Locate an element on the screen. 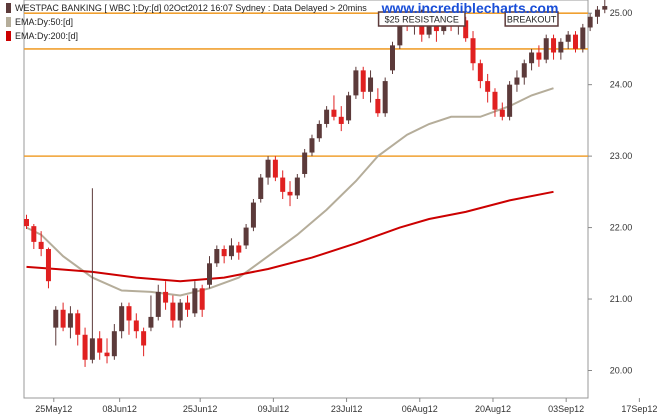 The image size is (660, 420). callout-layer: $25 RESISTANCE BREAKOUT is located at coordinates (468, 18).